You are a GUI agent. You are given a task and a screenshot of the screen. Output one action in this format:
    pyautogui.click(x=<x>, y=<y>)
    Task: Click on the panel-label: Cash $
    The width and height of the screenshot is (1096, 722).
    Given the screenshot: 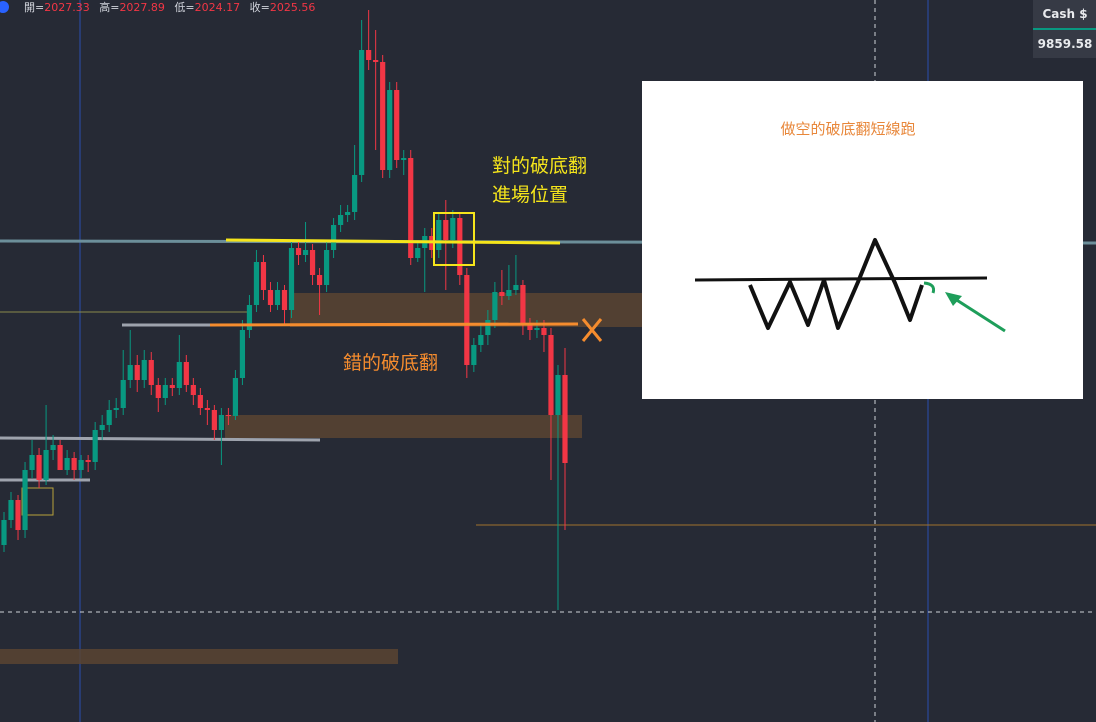 What is the action you would take?
    pyautogui.click(x=1064, y=14)
    